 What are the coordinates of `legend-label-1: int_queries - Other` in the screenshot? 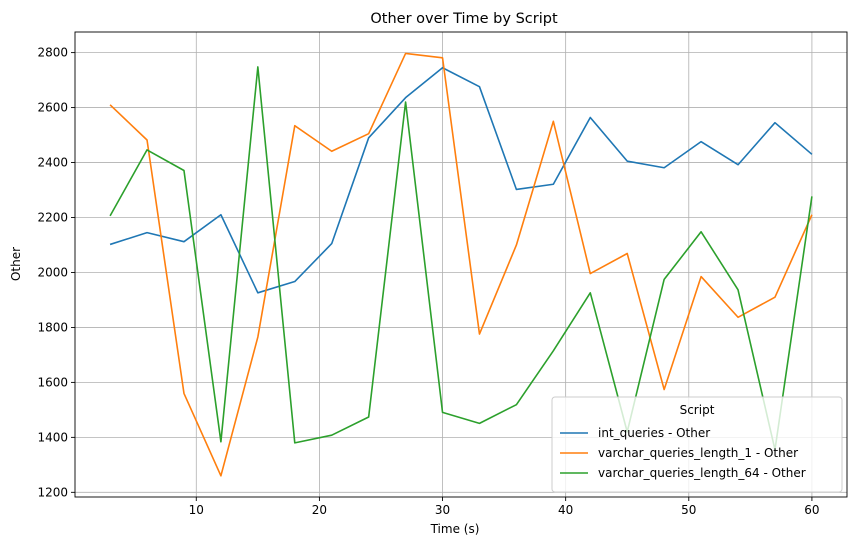 It's located at (654, 433).